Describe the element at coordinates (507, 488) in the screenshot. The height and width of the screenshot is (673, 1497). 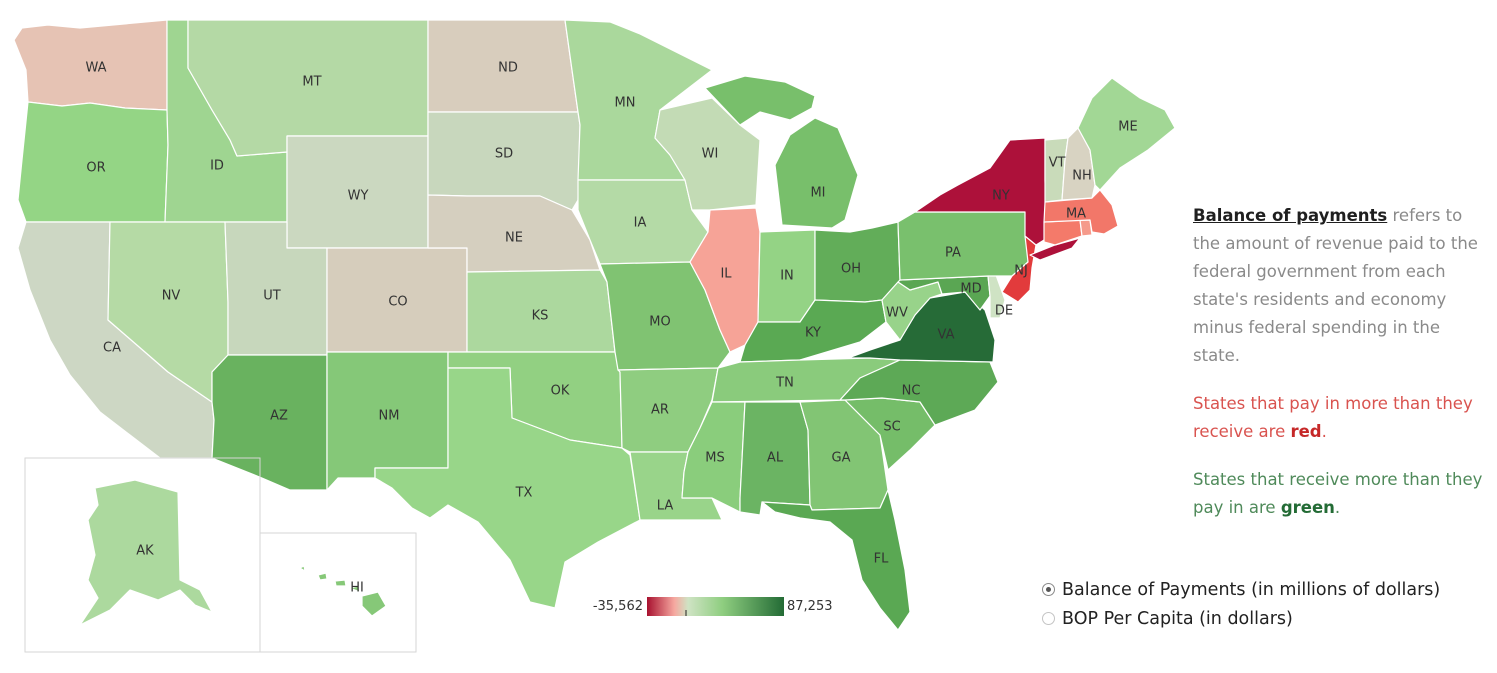
I see `state-TX` at that location.